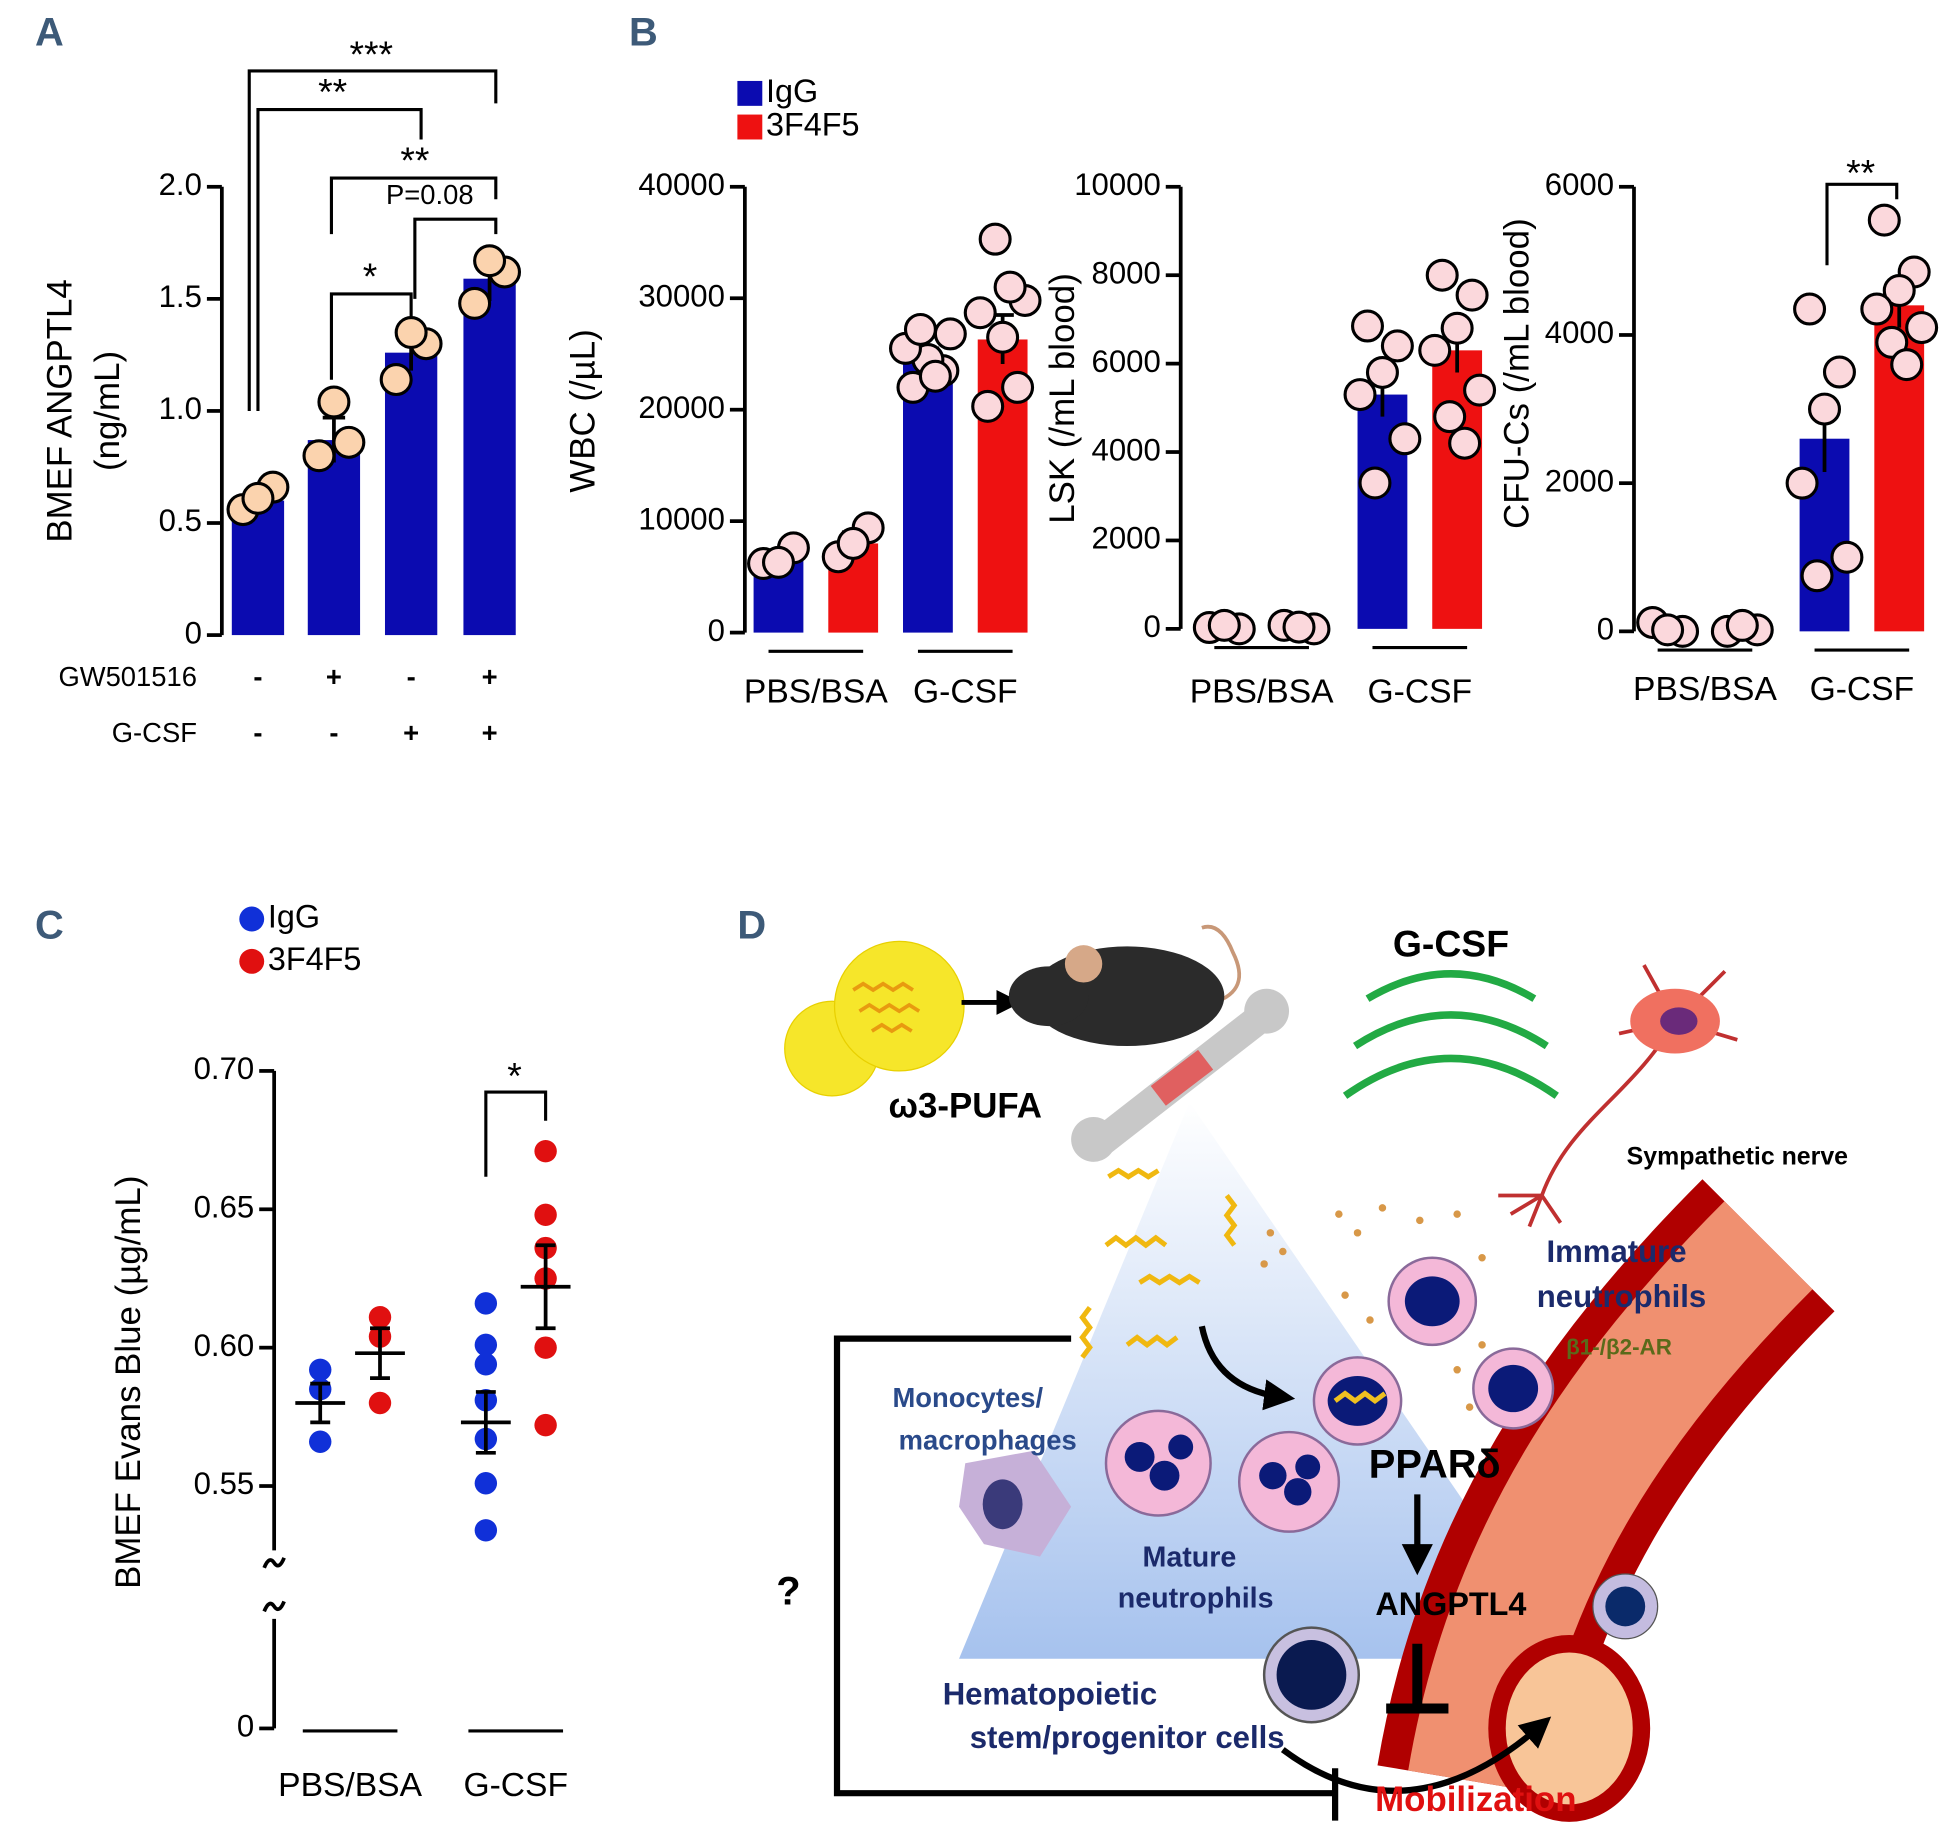 The height and width of the screenshot is (1843, 1943). I want to click on marrow, so click(1182, 1077).